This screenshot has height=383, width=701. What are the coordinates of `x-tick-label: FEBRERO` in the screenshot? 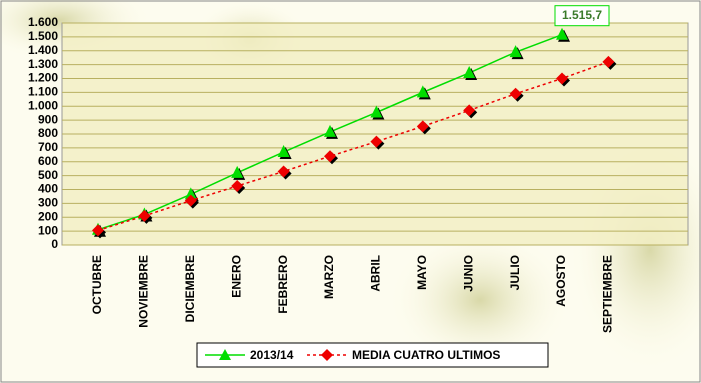 It's located at (283, 284).